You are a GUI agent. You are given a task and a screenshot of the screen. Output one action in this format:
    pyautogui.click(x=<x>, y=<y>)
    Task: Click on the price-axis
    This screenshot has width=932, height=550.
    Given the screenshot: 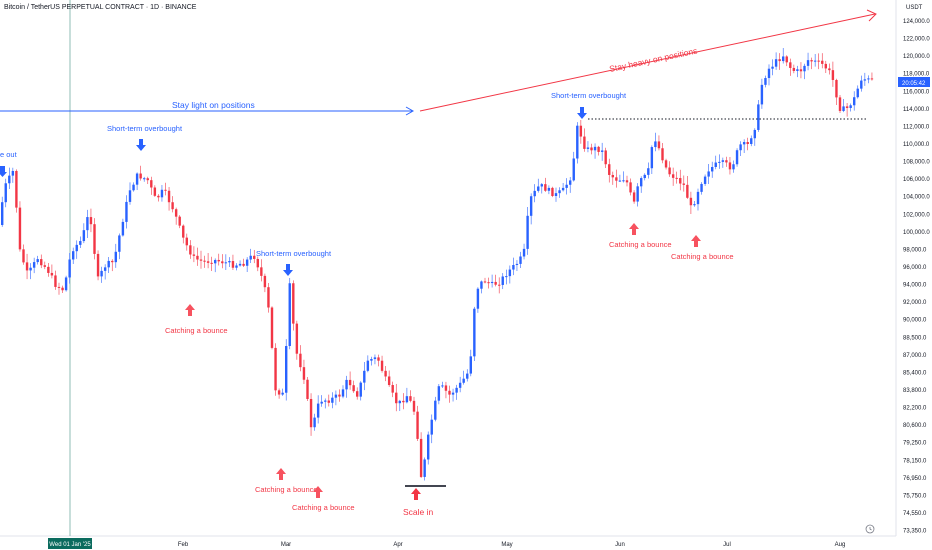 What is the action you would take?
    pyautogui.click(x=914, y=275)
    